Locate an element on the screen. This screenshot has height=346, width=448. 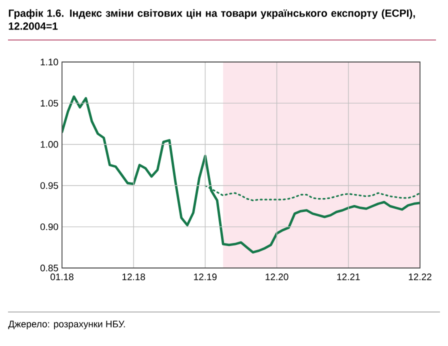
x-tick-label: 12.18 is located at coordinates (134, 277).